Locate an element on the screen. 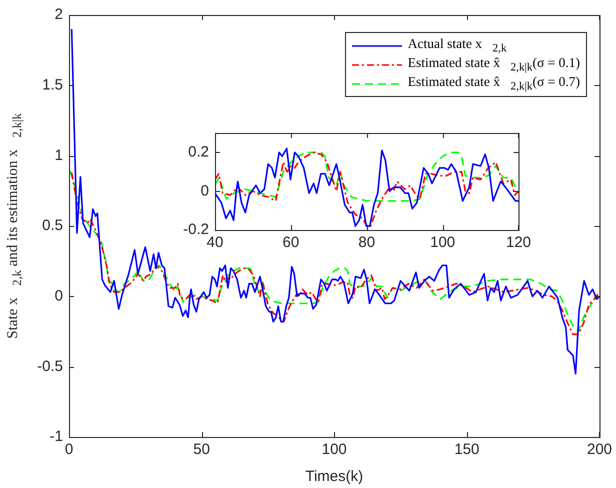  x-tick-label: 40 is located at coordinates (215, 243).